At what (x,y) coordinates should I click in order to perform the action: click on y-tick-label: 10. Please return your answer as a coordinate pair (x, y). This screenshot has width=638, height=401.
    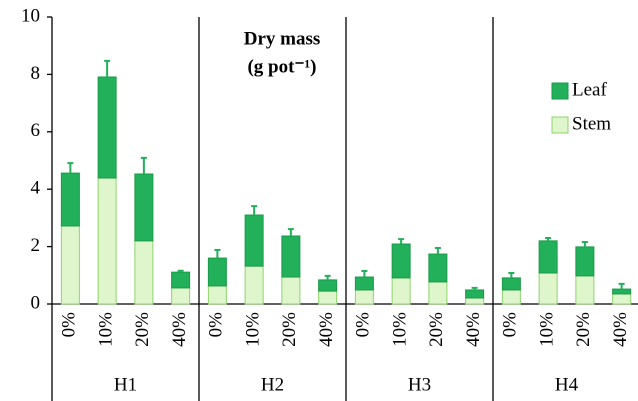
    Looking at the image, I should click on (30, 15).